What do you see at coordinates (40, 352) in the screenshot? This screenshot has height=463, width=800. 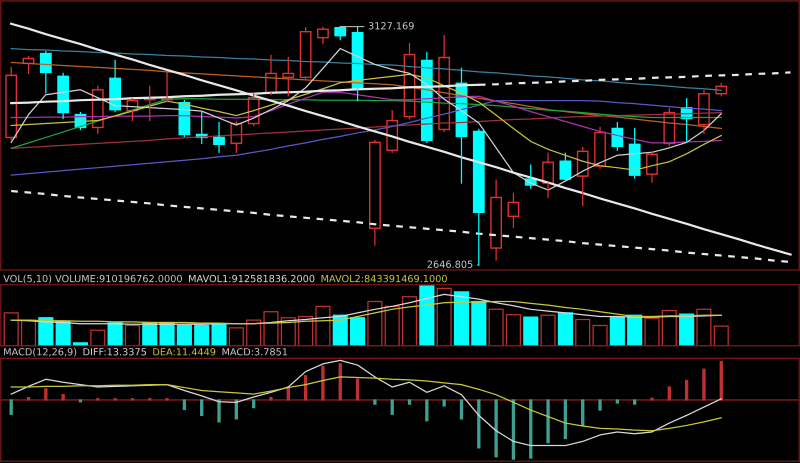 I see `chart-title: MACD(12,26,9)` at bounding box center [40, 352].